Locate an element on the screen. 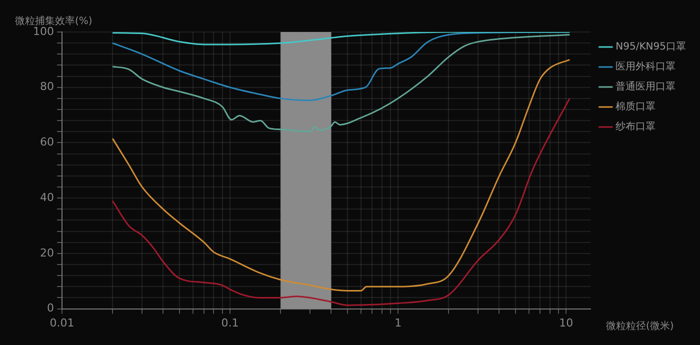 This screenshot has width=700, height=345. legend-label: 普通医用口罩 is located at coordinates (646, 86).